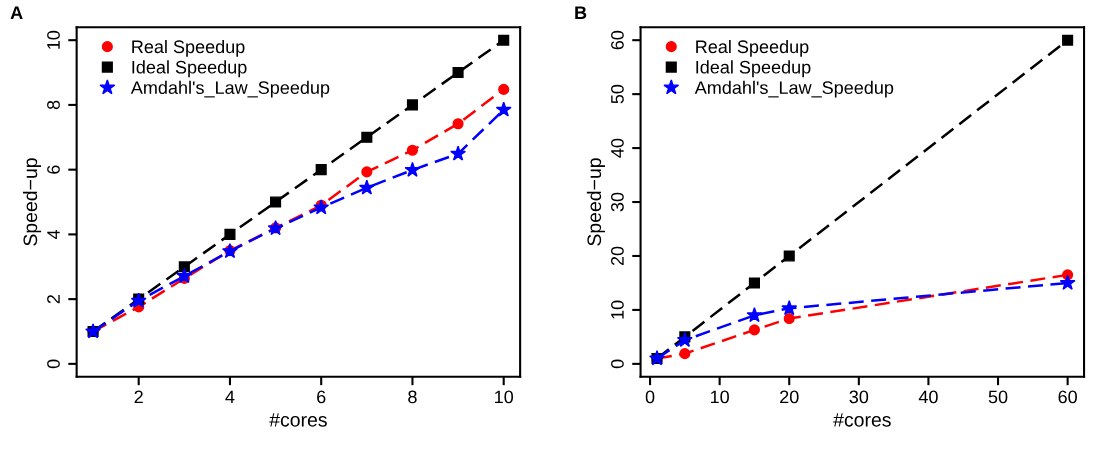 This screenshot has height=454, width=1095. I want to click on x-tick-label: 8, so click(412, 397).